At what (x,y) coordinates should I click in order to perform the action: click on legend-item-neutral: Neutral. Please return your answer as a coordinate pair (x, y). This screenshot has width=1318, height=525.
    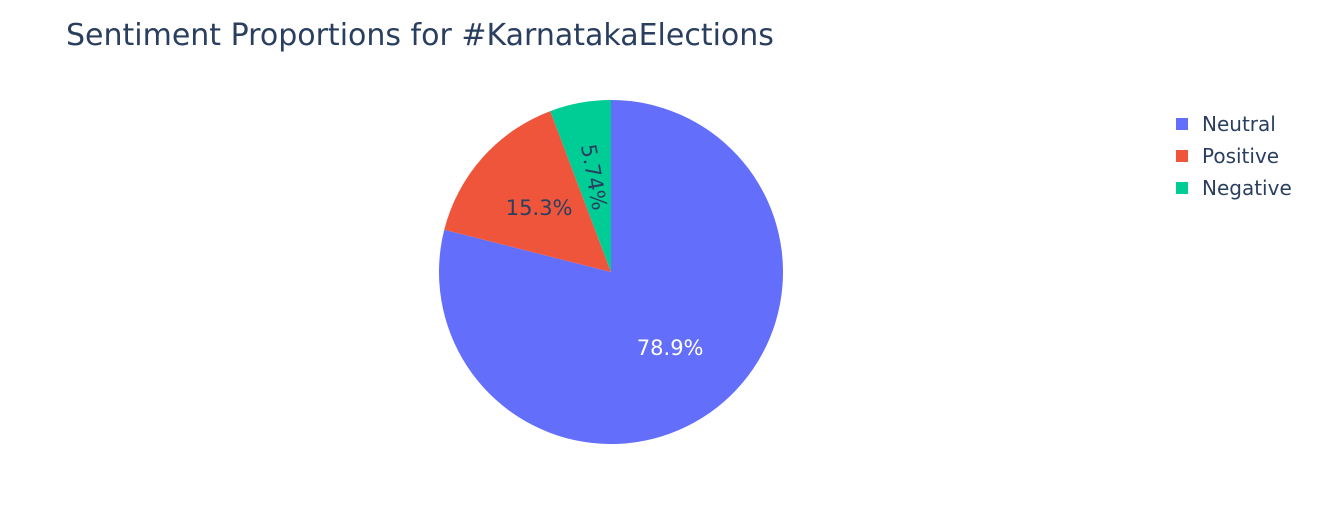
    Looking at the image, I should click on (1234, 124).